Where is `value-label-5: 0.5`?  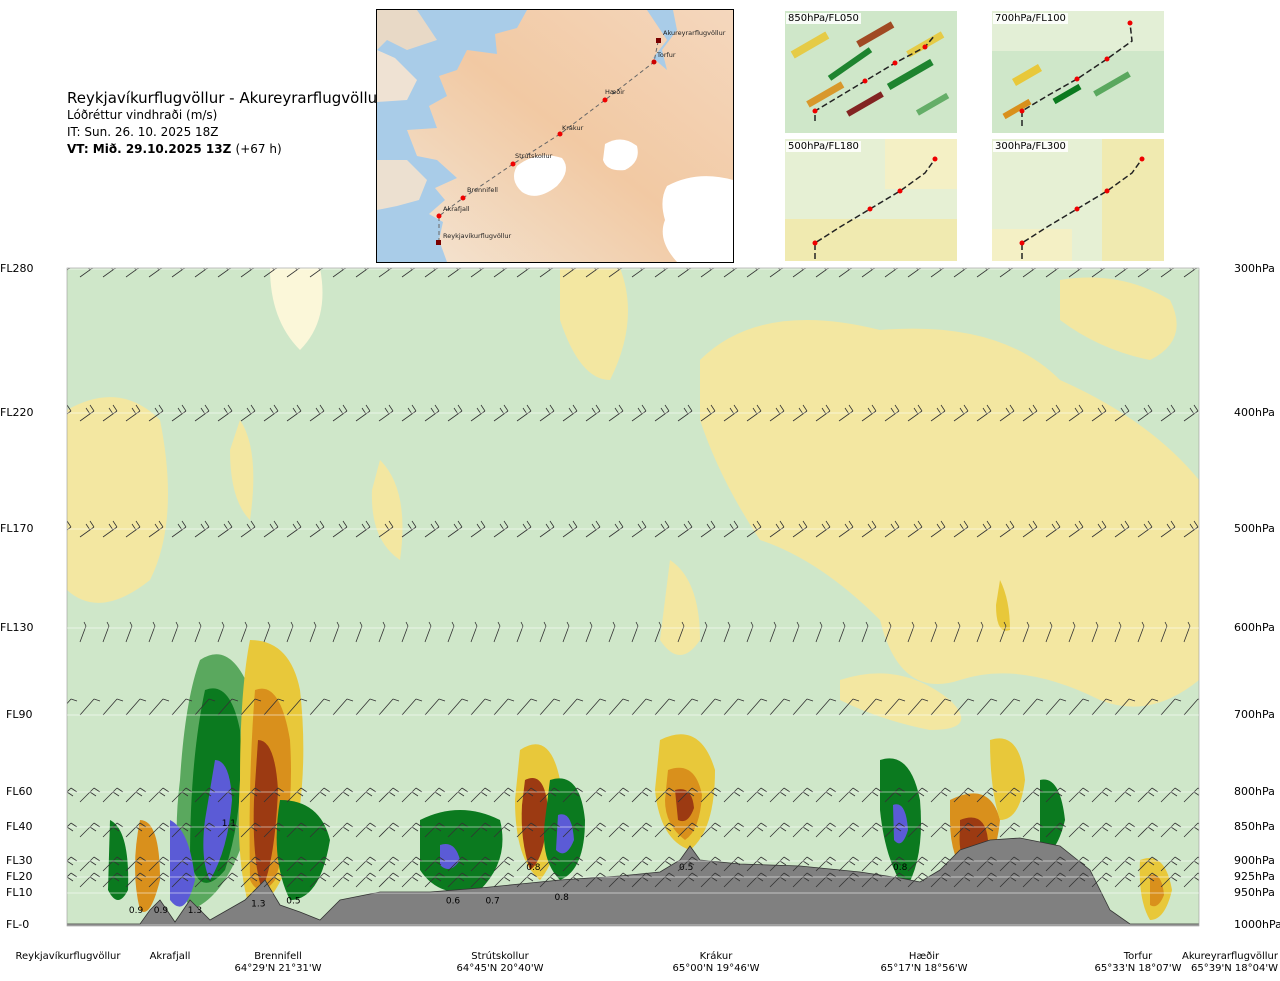 value-label-5: 0.5 is located at coordinates (293, 901).